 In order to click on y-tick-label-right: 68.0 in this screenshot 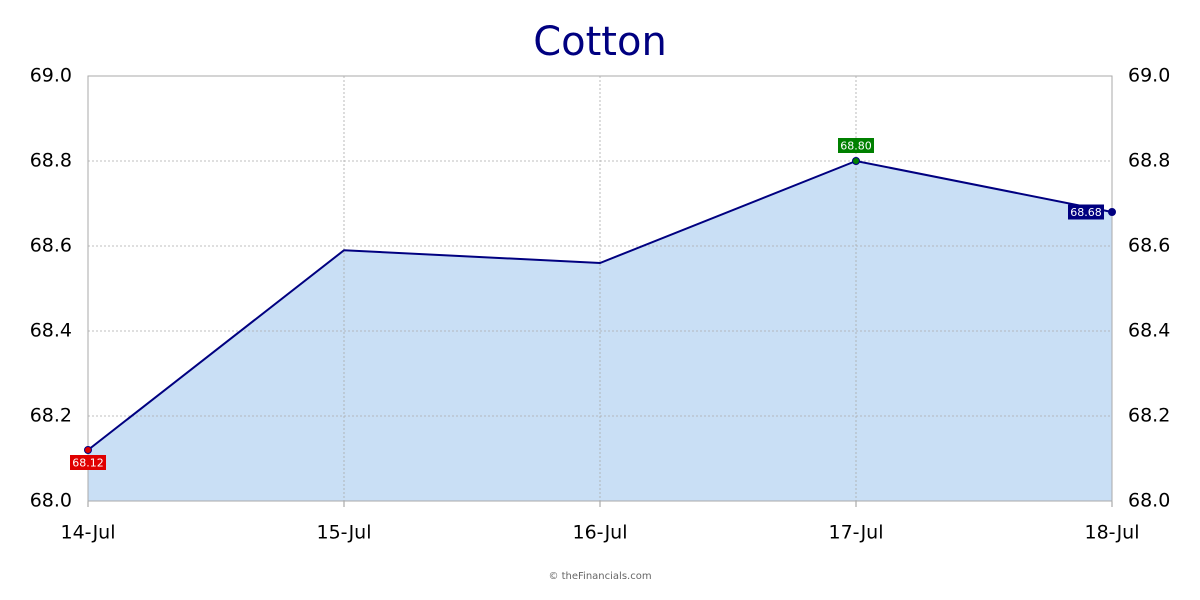, I will do `click(1149, 501)`.